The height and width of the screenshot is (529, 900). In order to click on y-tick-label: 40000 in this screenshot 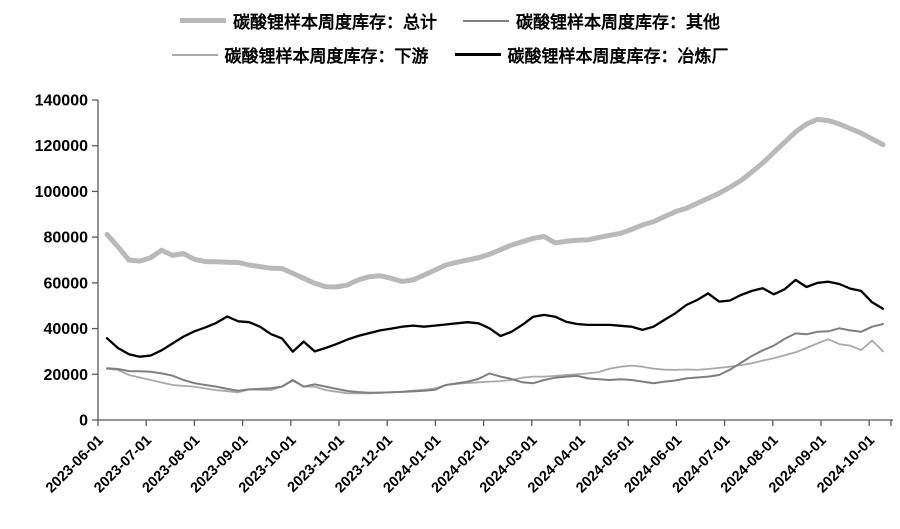, I will do `click(66, 329)`.